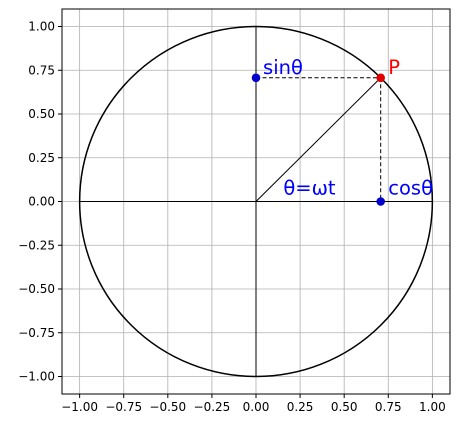 The width and height of the screenshot is (459, 428). Describe the element at coordinates (79, 407) in the screenshot. I see `x-tick-label: −1.00` at that location.